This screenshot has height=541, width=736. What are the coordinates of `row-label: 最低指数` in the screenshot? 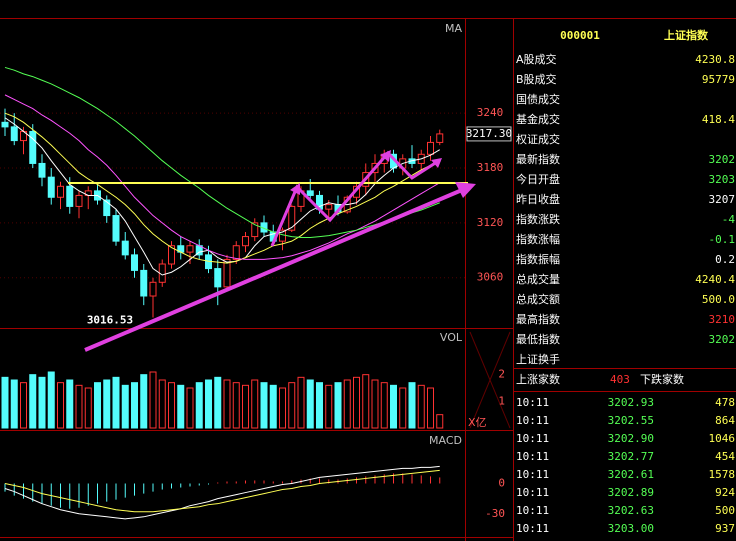 It's located at (538, 339).